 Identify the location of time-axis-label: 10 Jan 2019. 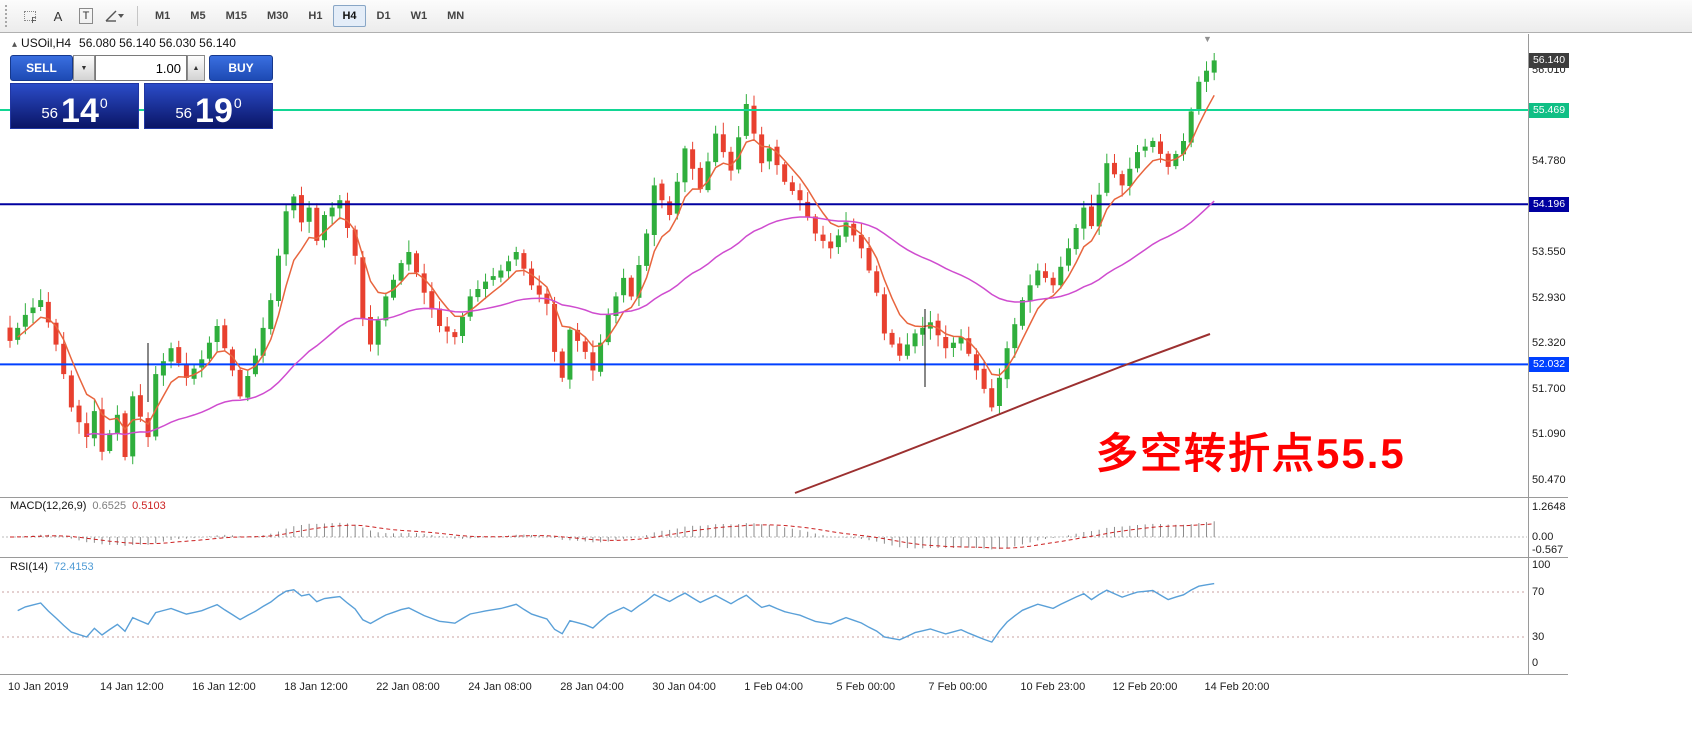
(38, 687).